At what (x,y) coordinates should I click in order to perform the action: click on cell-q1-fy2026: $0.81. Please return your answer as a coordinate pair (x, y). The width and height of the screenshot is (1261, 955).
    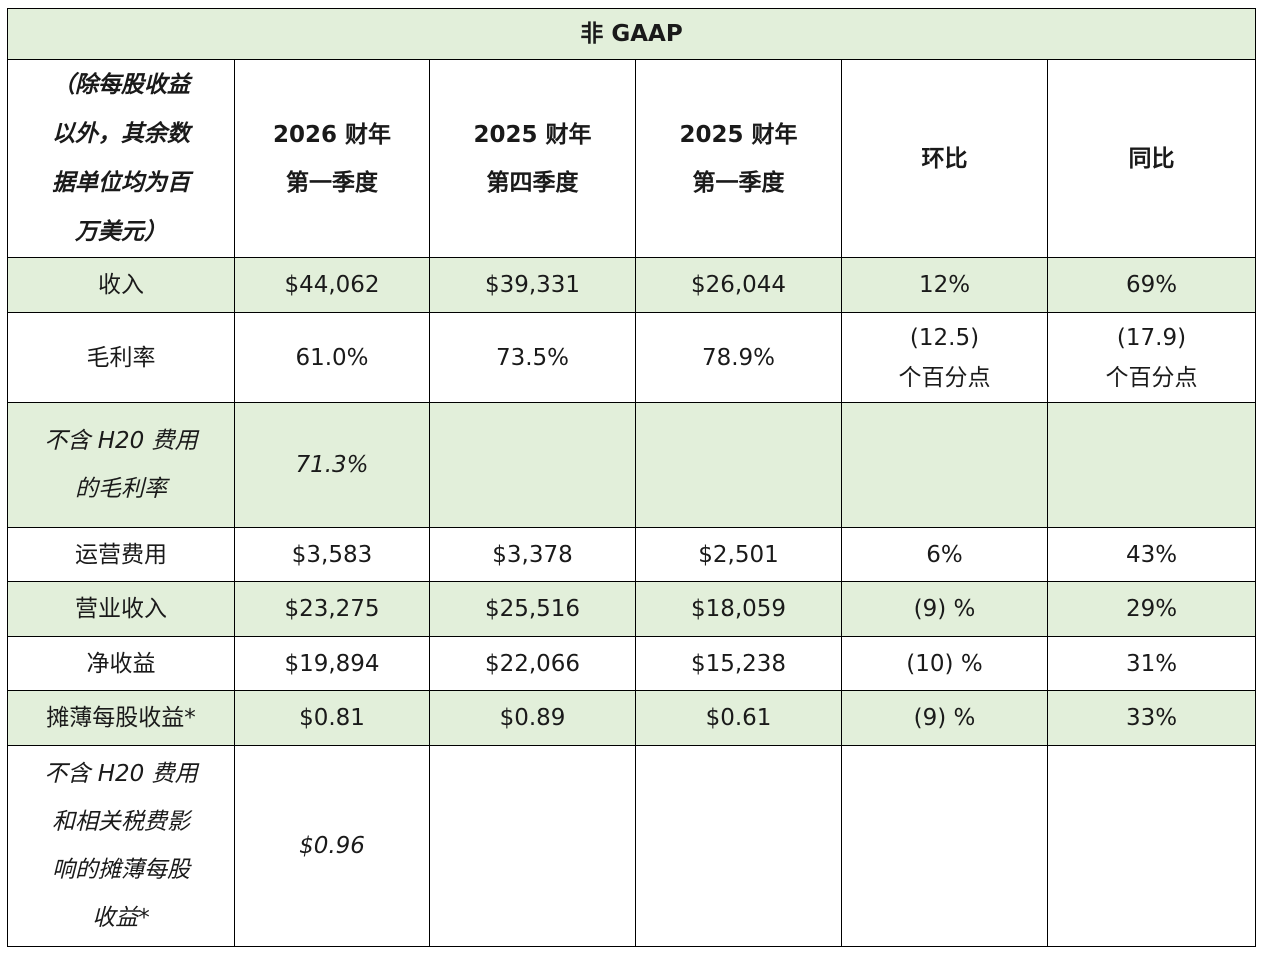
    Looking at the image, I should click on (332, 718).